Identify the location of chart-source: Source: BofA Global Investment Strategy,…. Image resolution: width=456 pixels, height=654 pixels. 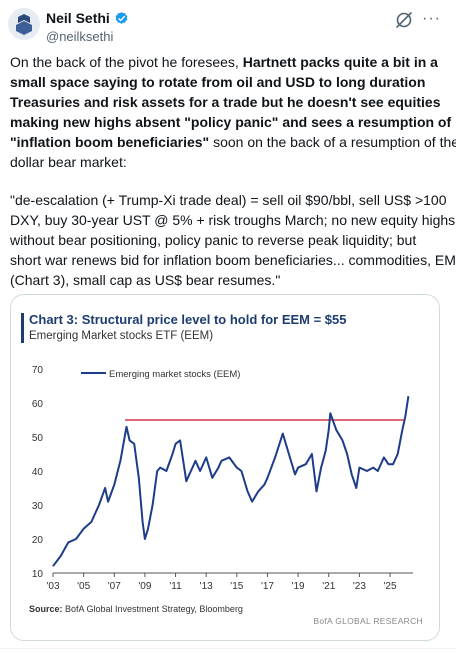
(136, 609).